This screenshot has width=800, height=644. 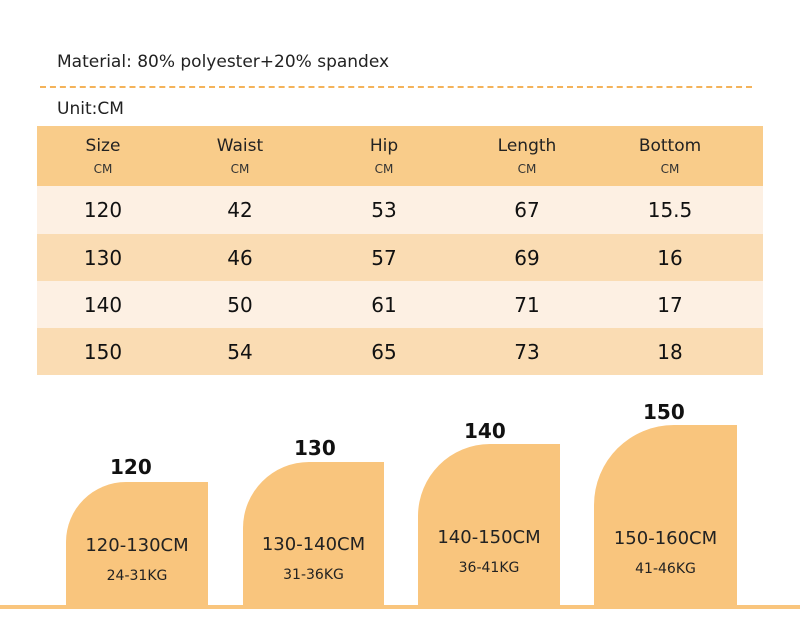 I want to click on card-weight-range: 41-46KG, so click(x=665, y=569).